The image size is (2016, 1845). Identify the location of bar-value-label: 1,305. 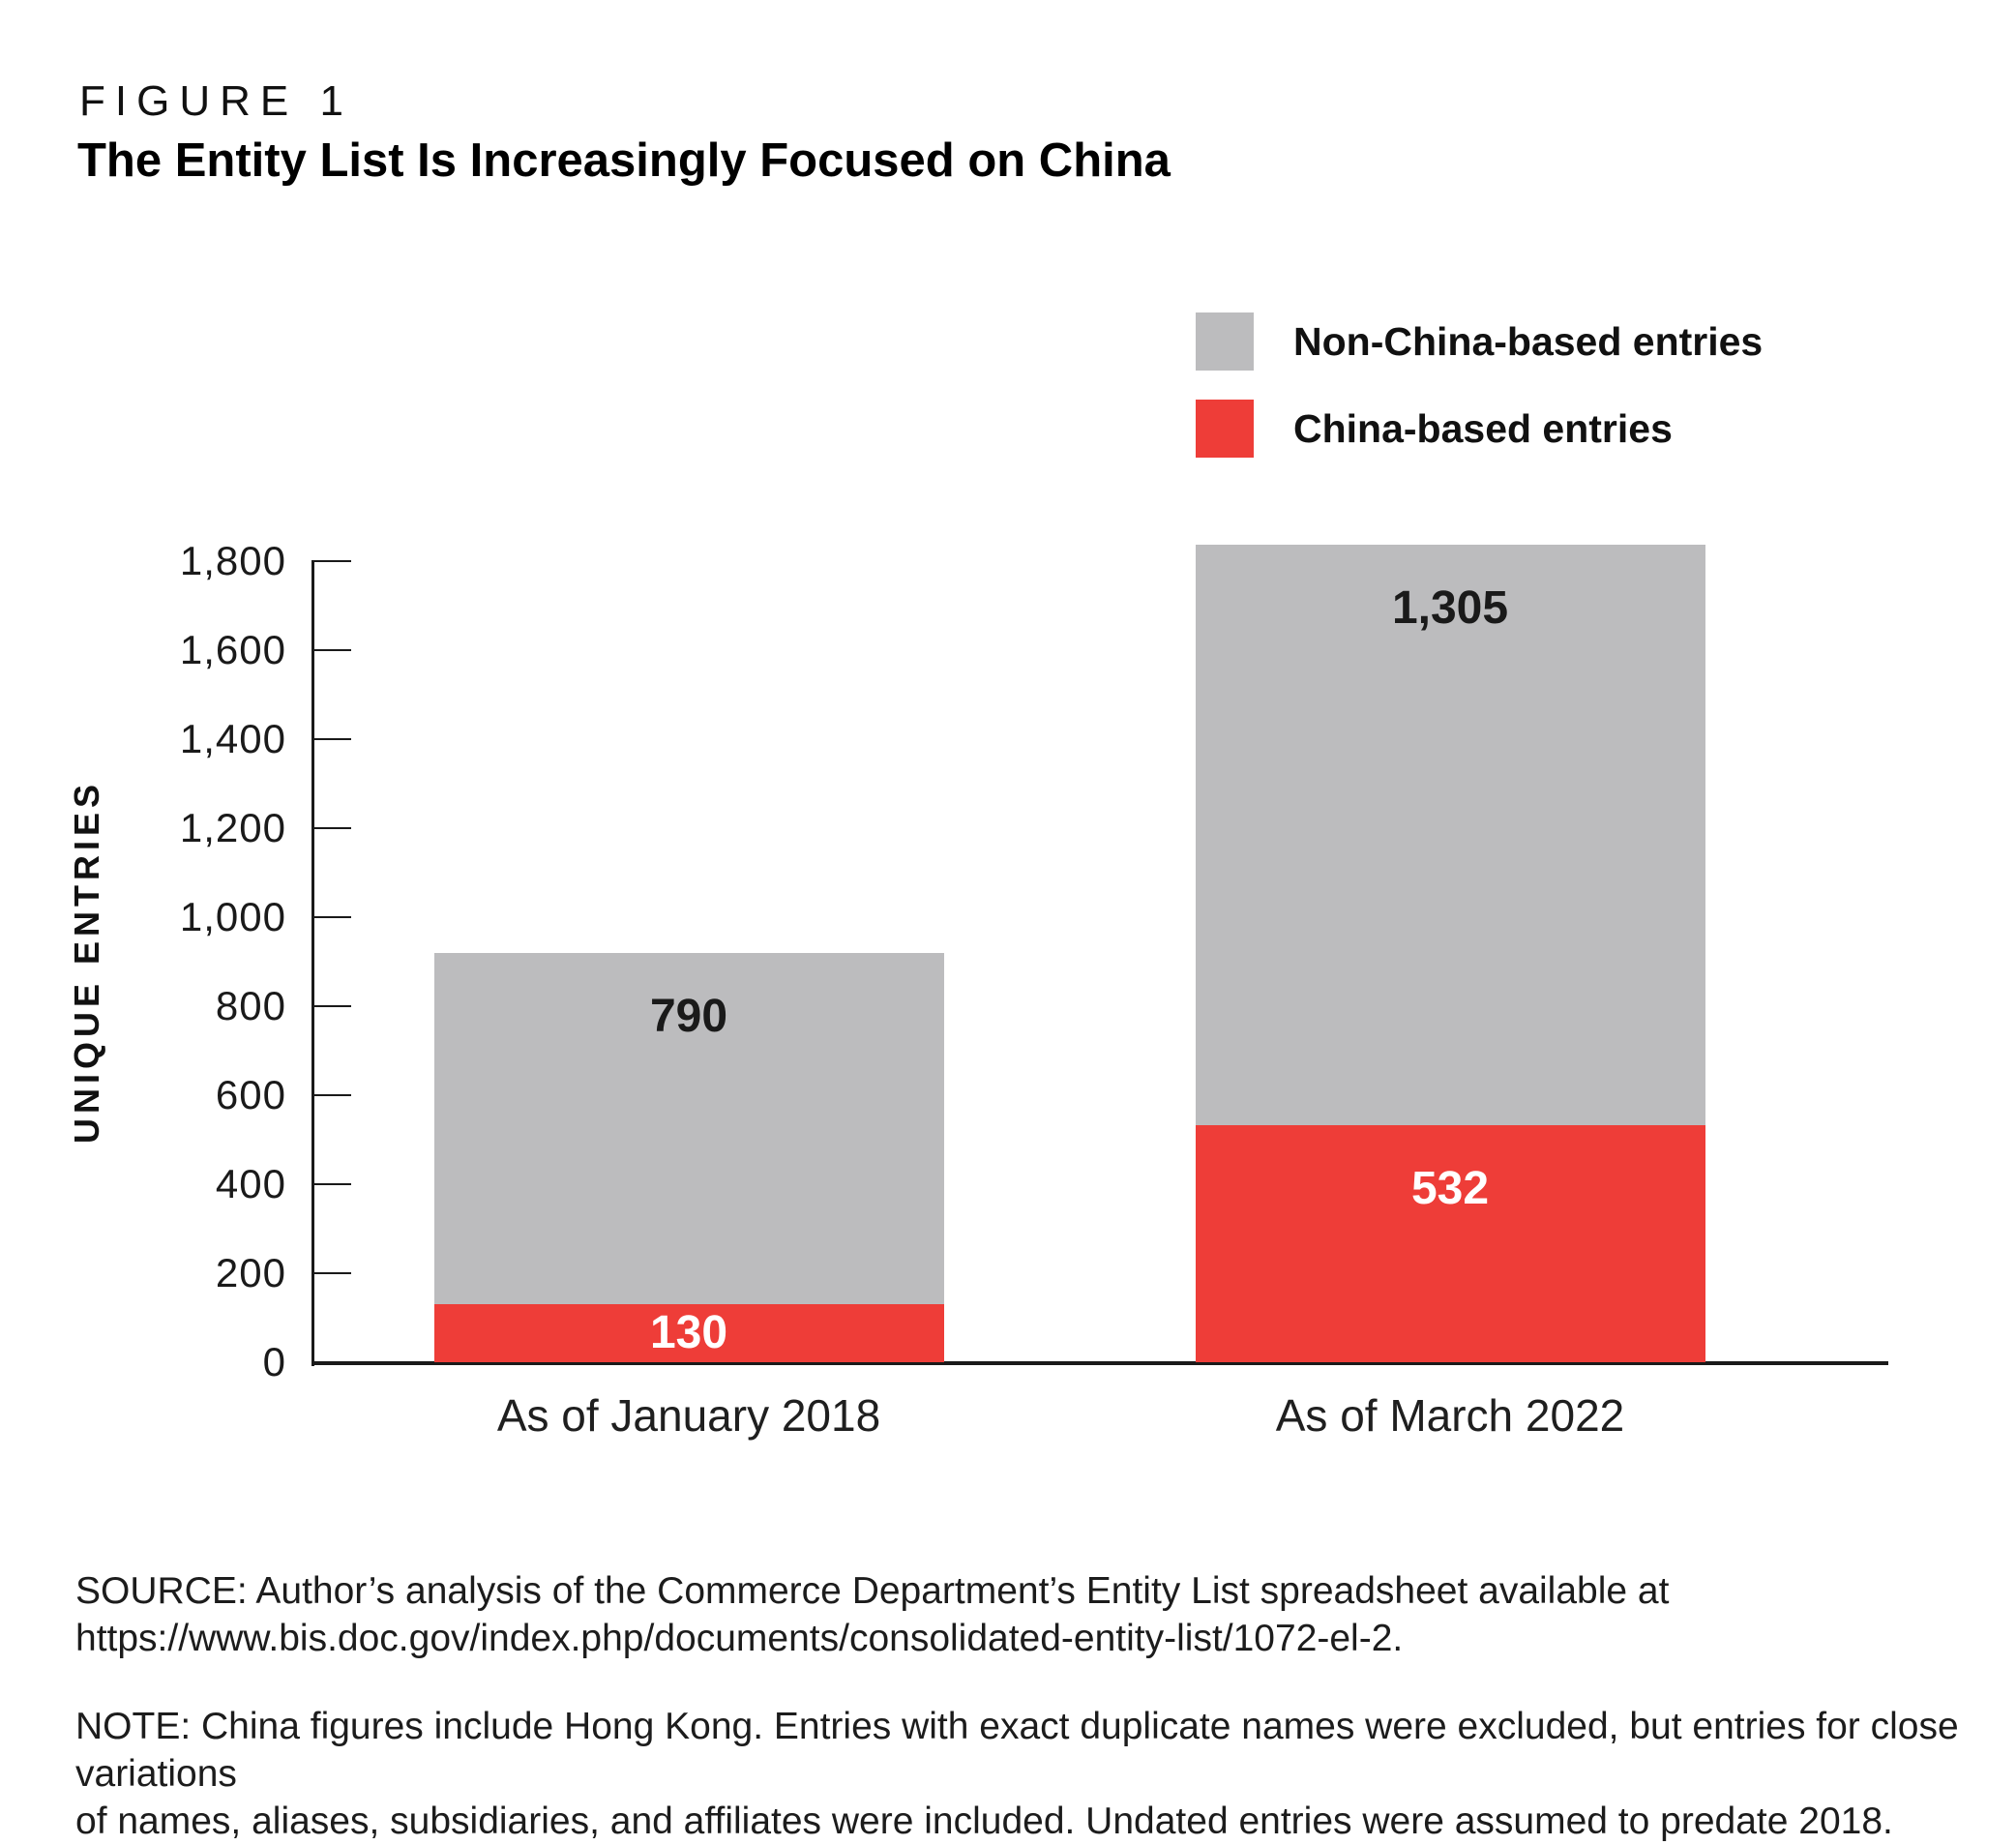
(1450, 608).